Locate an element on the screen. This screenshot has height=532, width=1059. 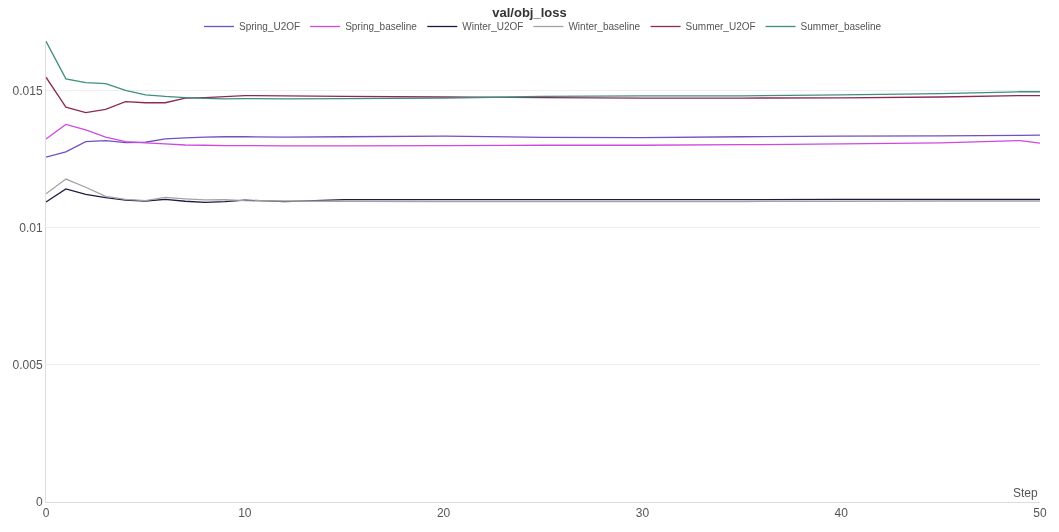
y-tick-label: 0.01 is located at coordinates (31, 227).